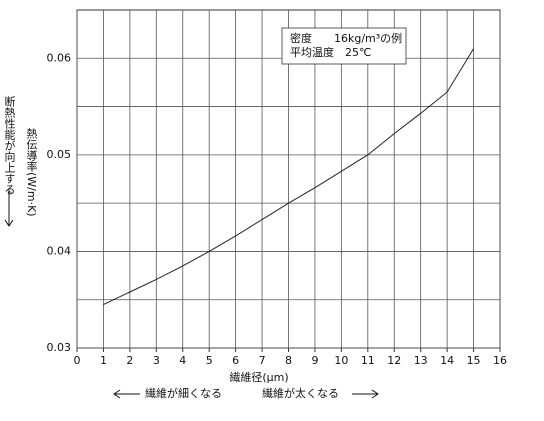 This screenshot has width=544, height=421. I want to click on y-tick-label: 0.04, so click(59, 250).